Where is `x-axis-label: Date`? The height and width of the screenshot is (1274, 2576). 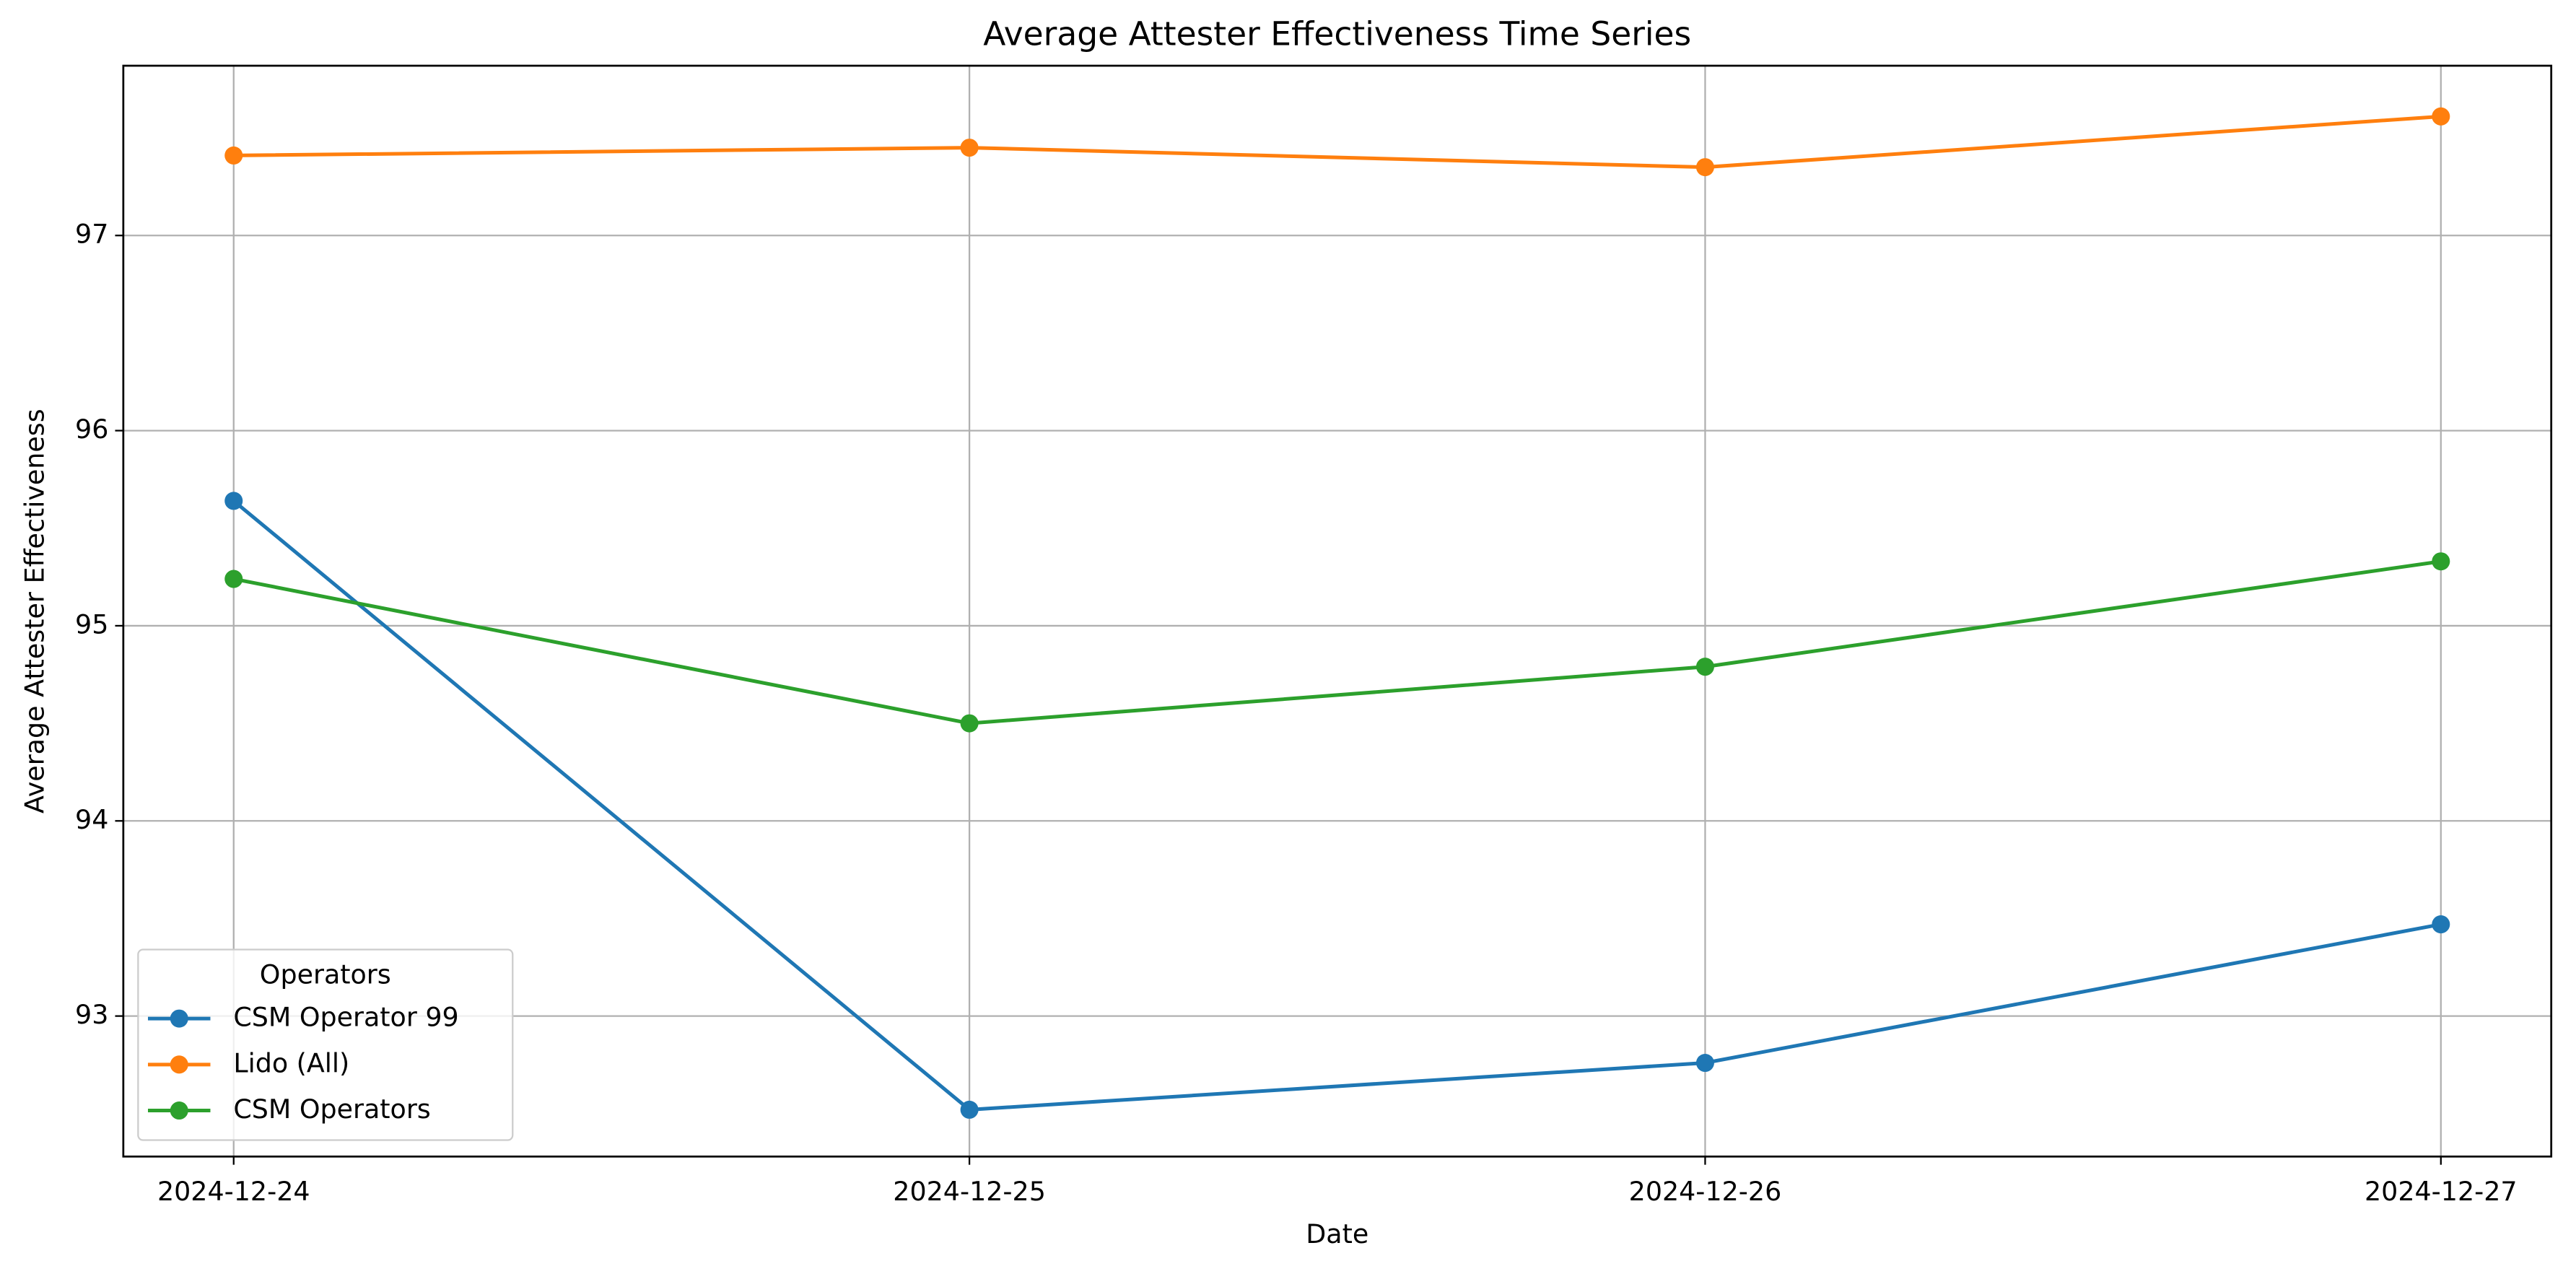
x-axis-label: Date is located at coordinates (1337, 1233).